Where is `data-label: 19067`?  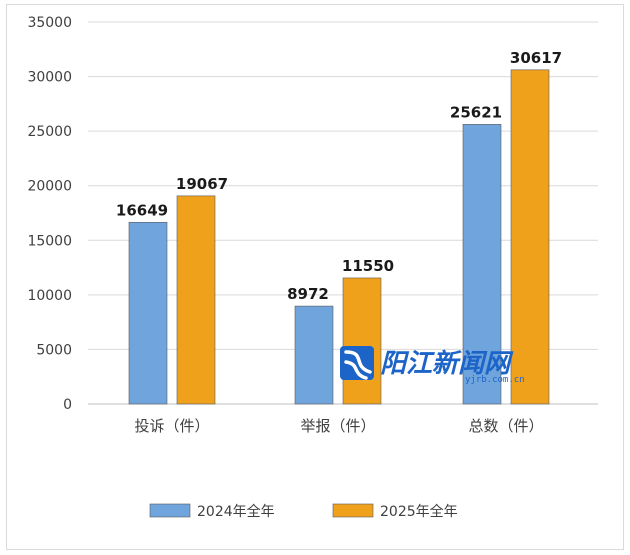 data-label: 19067 is located at coordinates (202, 184).